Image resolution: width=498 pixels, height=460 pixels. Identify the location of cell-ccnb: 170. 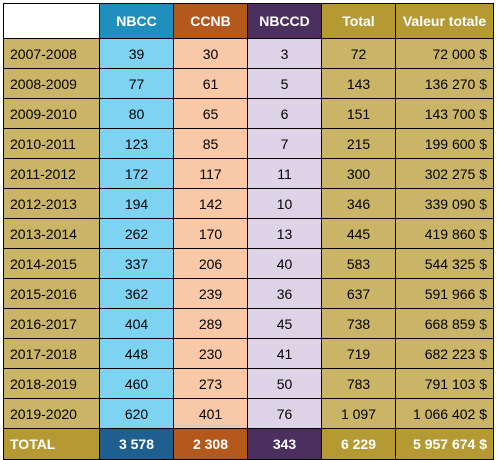
(210, 233).